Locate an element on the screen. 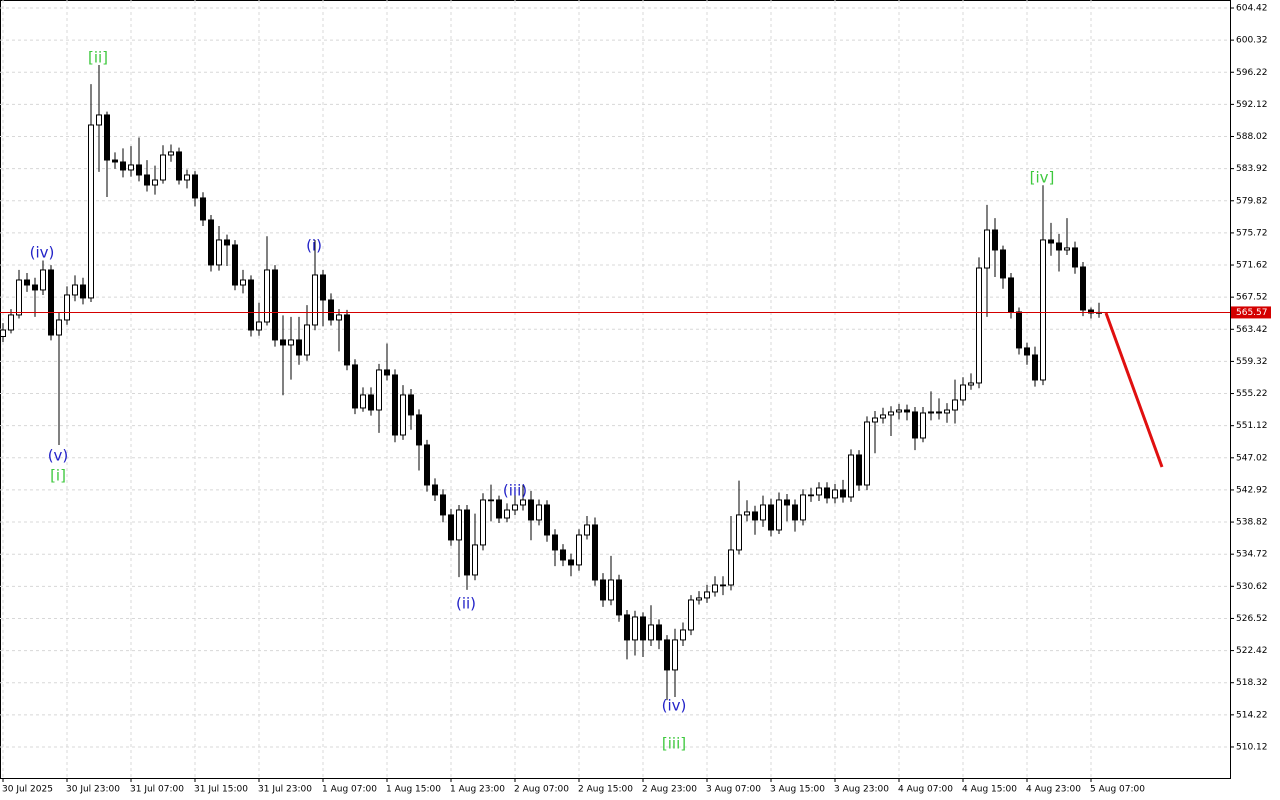 Image resolution: width=1280 pixels, height=800 pixels. forecast-line is located at coordinates (1134, 390).